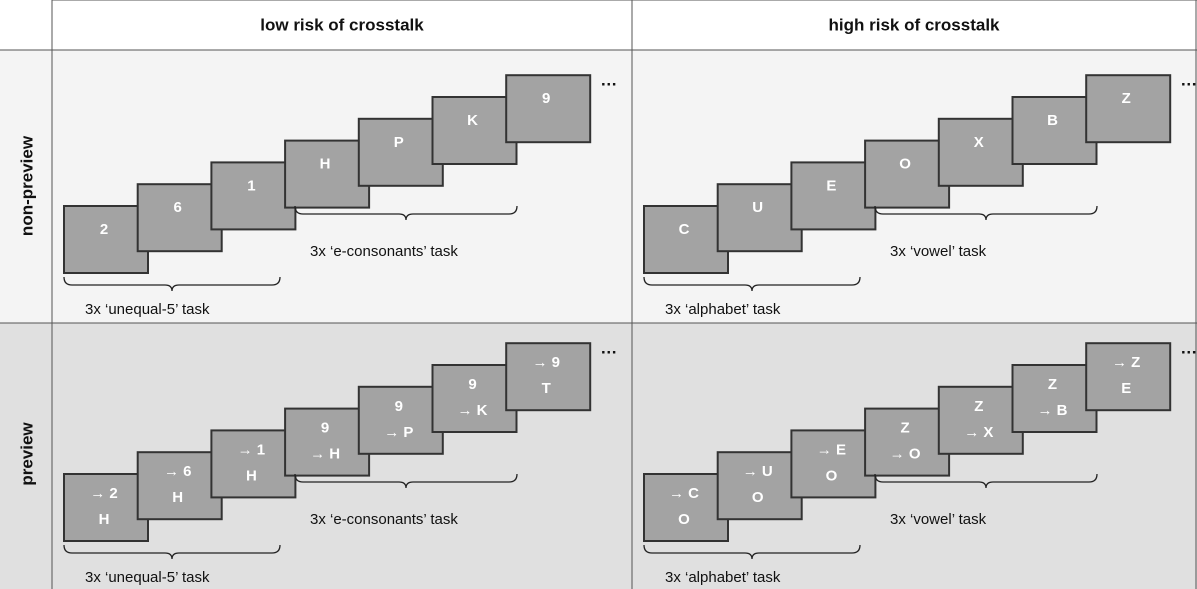 The height and width of the screenshot is (589, 1197). I want to click on card-text: P, so click(399, 142).